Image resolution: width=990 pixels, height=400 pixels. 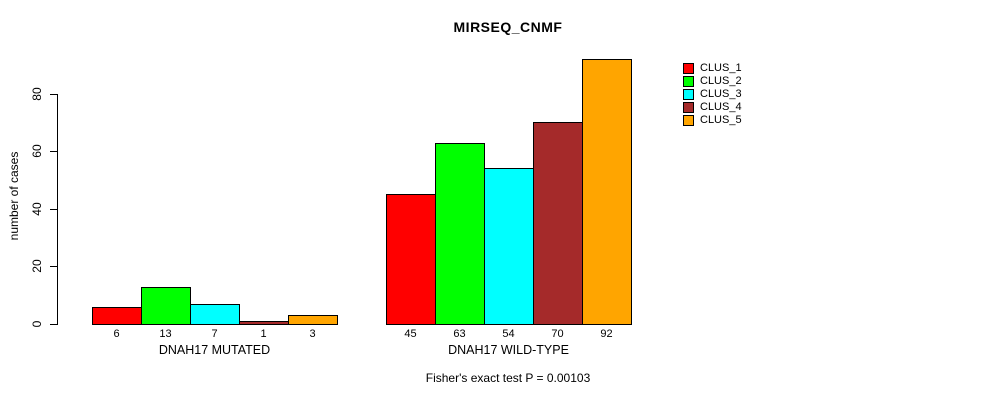 I want to click on y-tick-label: 0, so click(x=37, y=324).